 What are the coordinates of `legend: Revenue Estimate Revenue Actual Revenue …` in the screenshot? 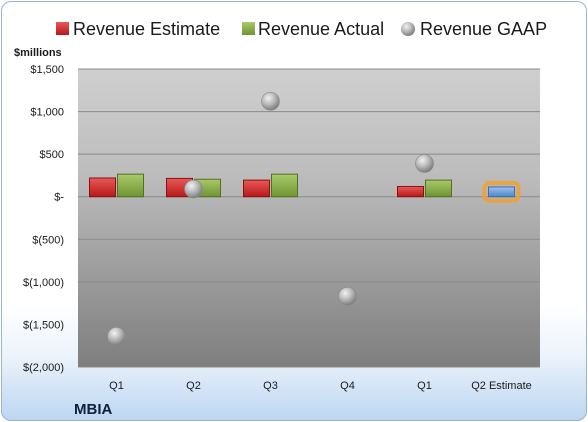 It's located at (301, 29).